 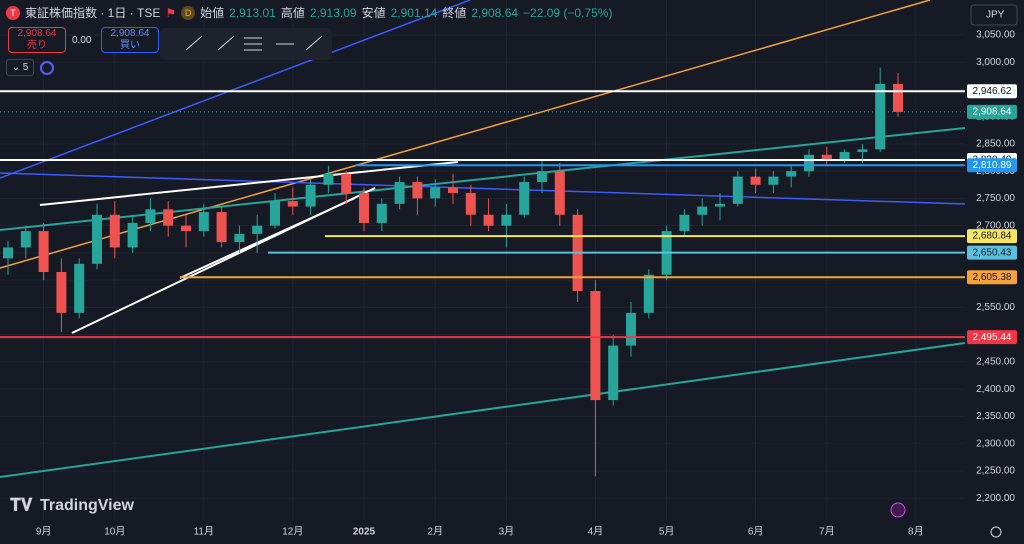 I want to click on close-value: 2,908.64, so click(x=495, y=12).